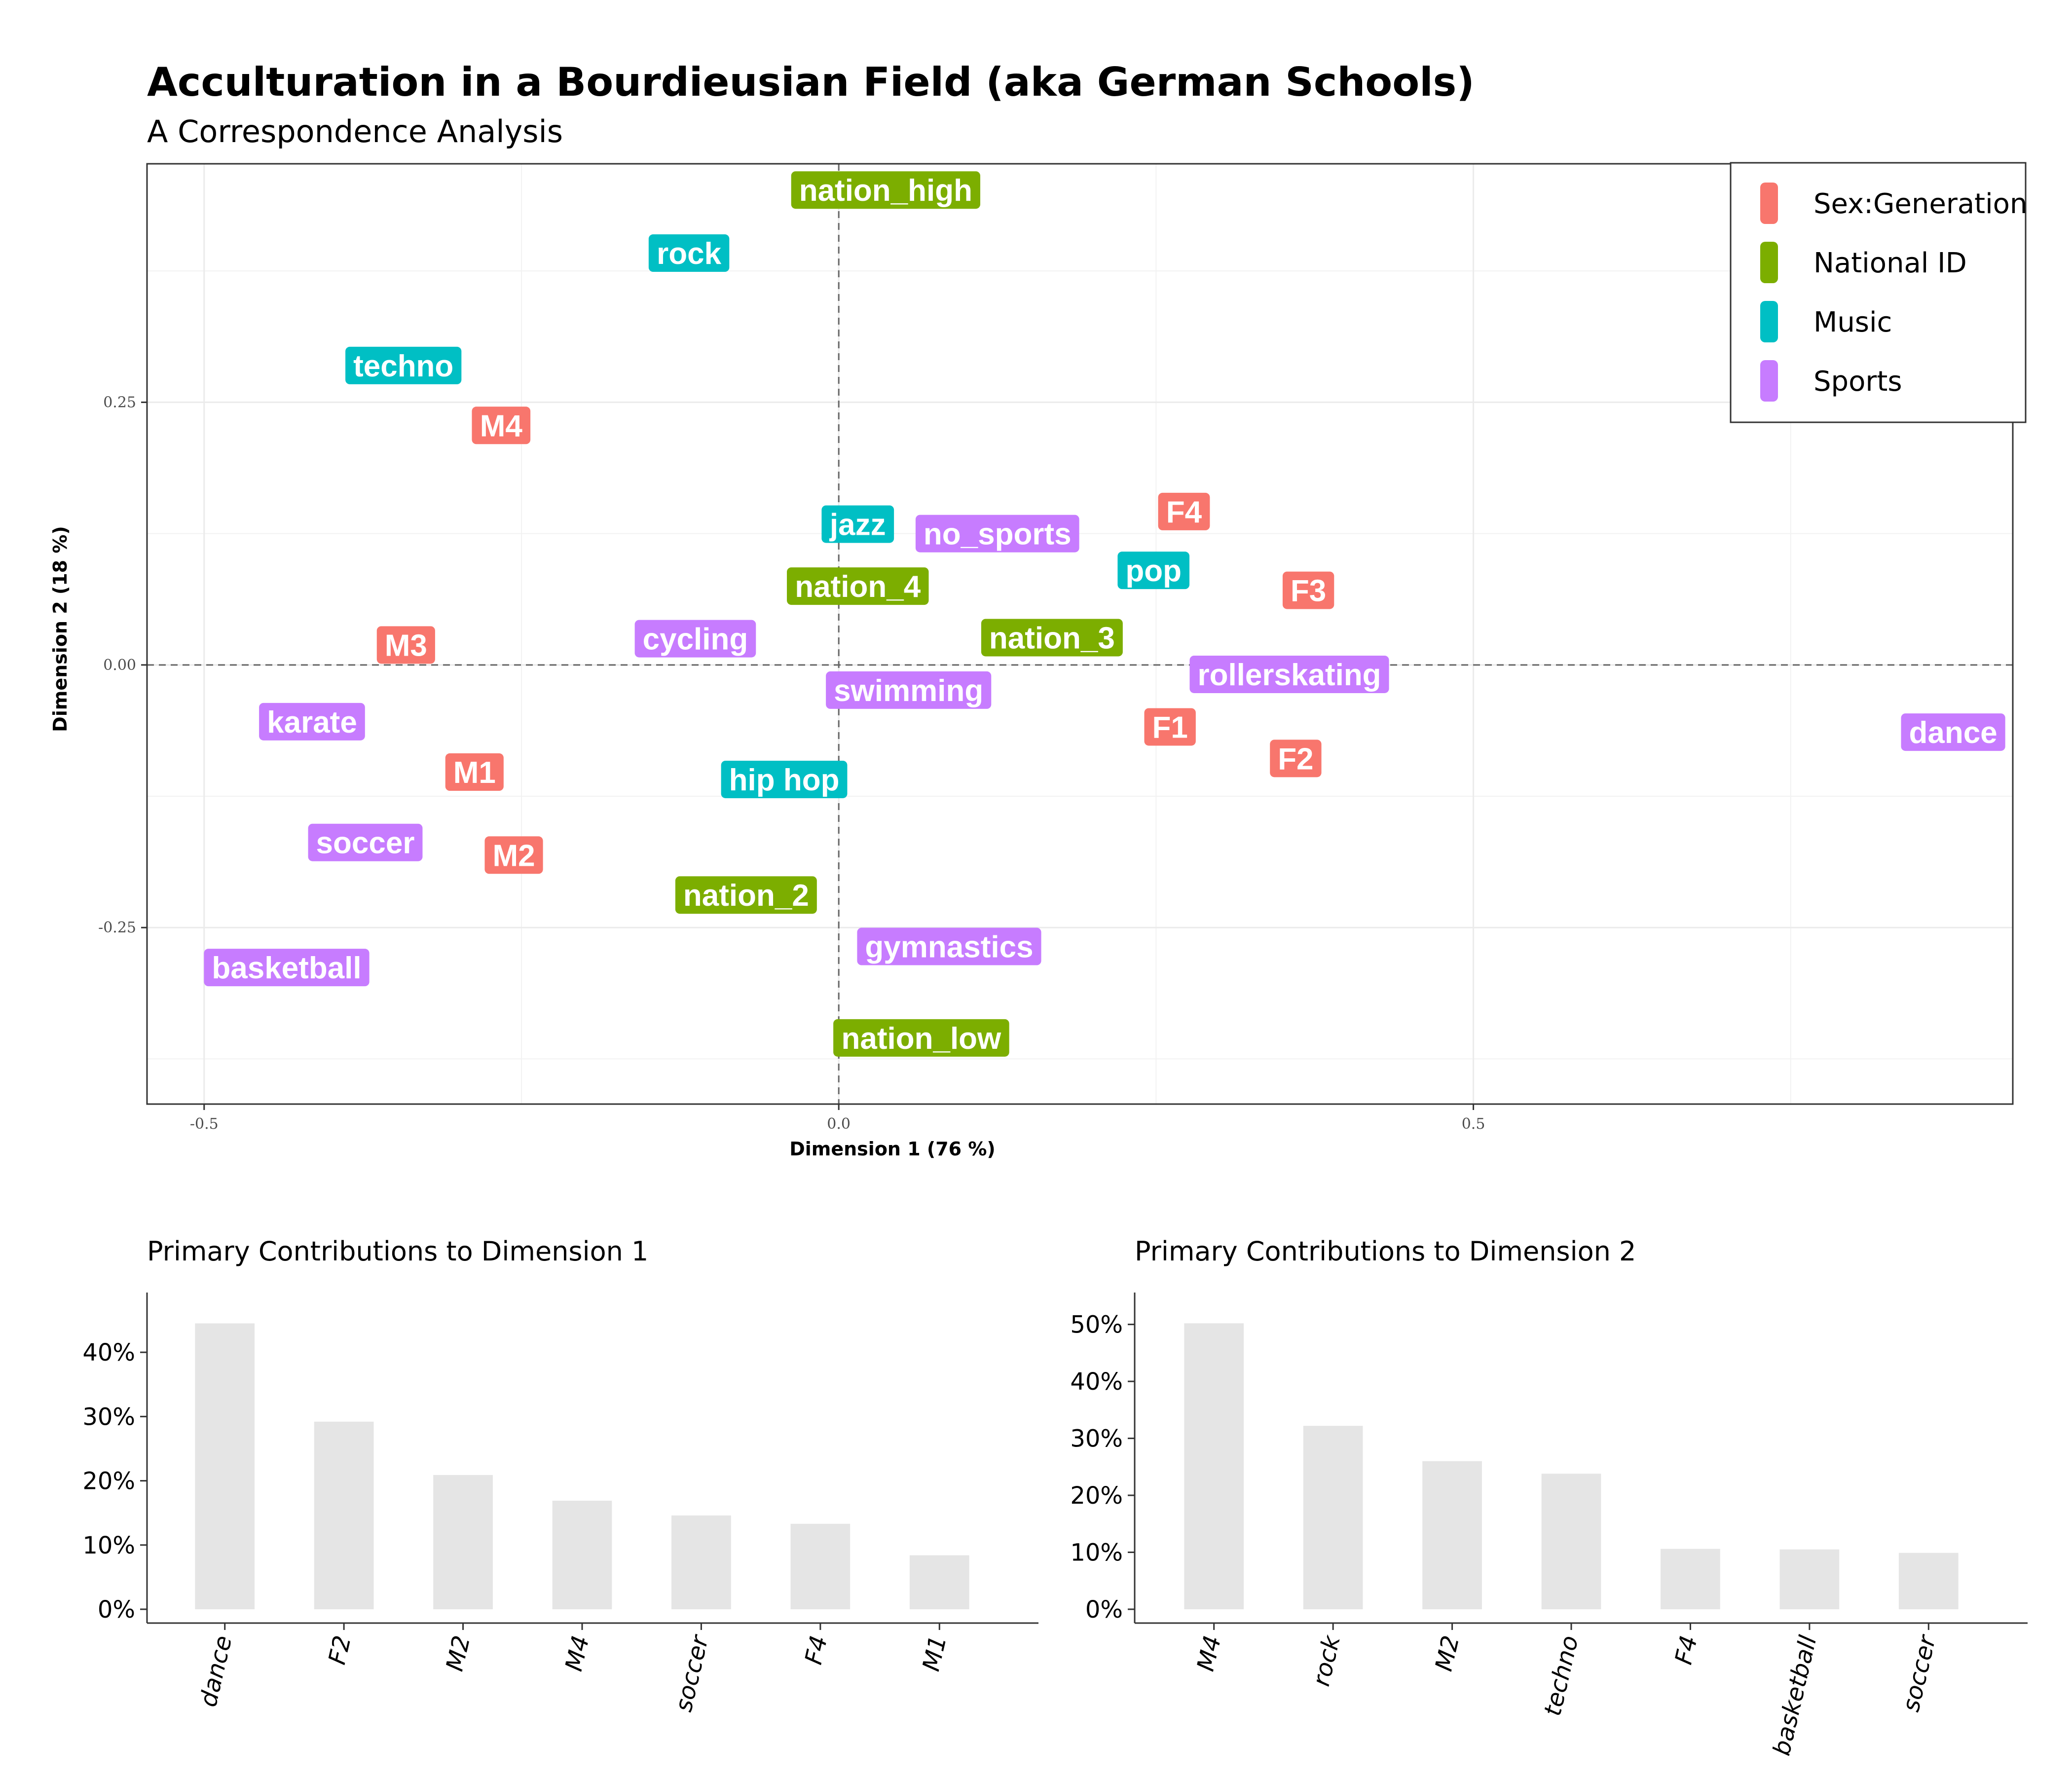 This screenshot has width=2072, height=1776. Describe the element at coordinates (459, 1654) in the screenshot. I see `bar1-x-tick-label: M2` at that location.